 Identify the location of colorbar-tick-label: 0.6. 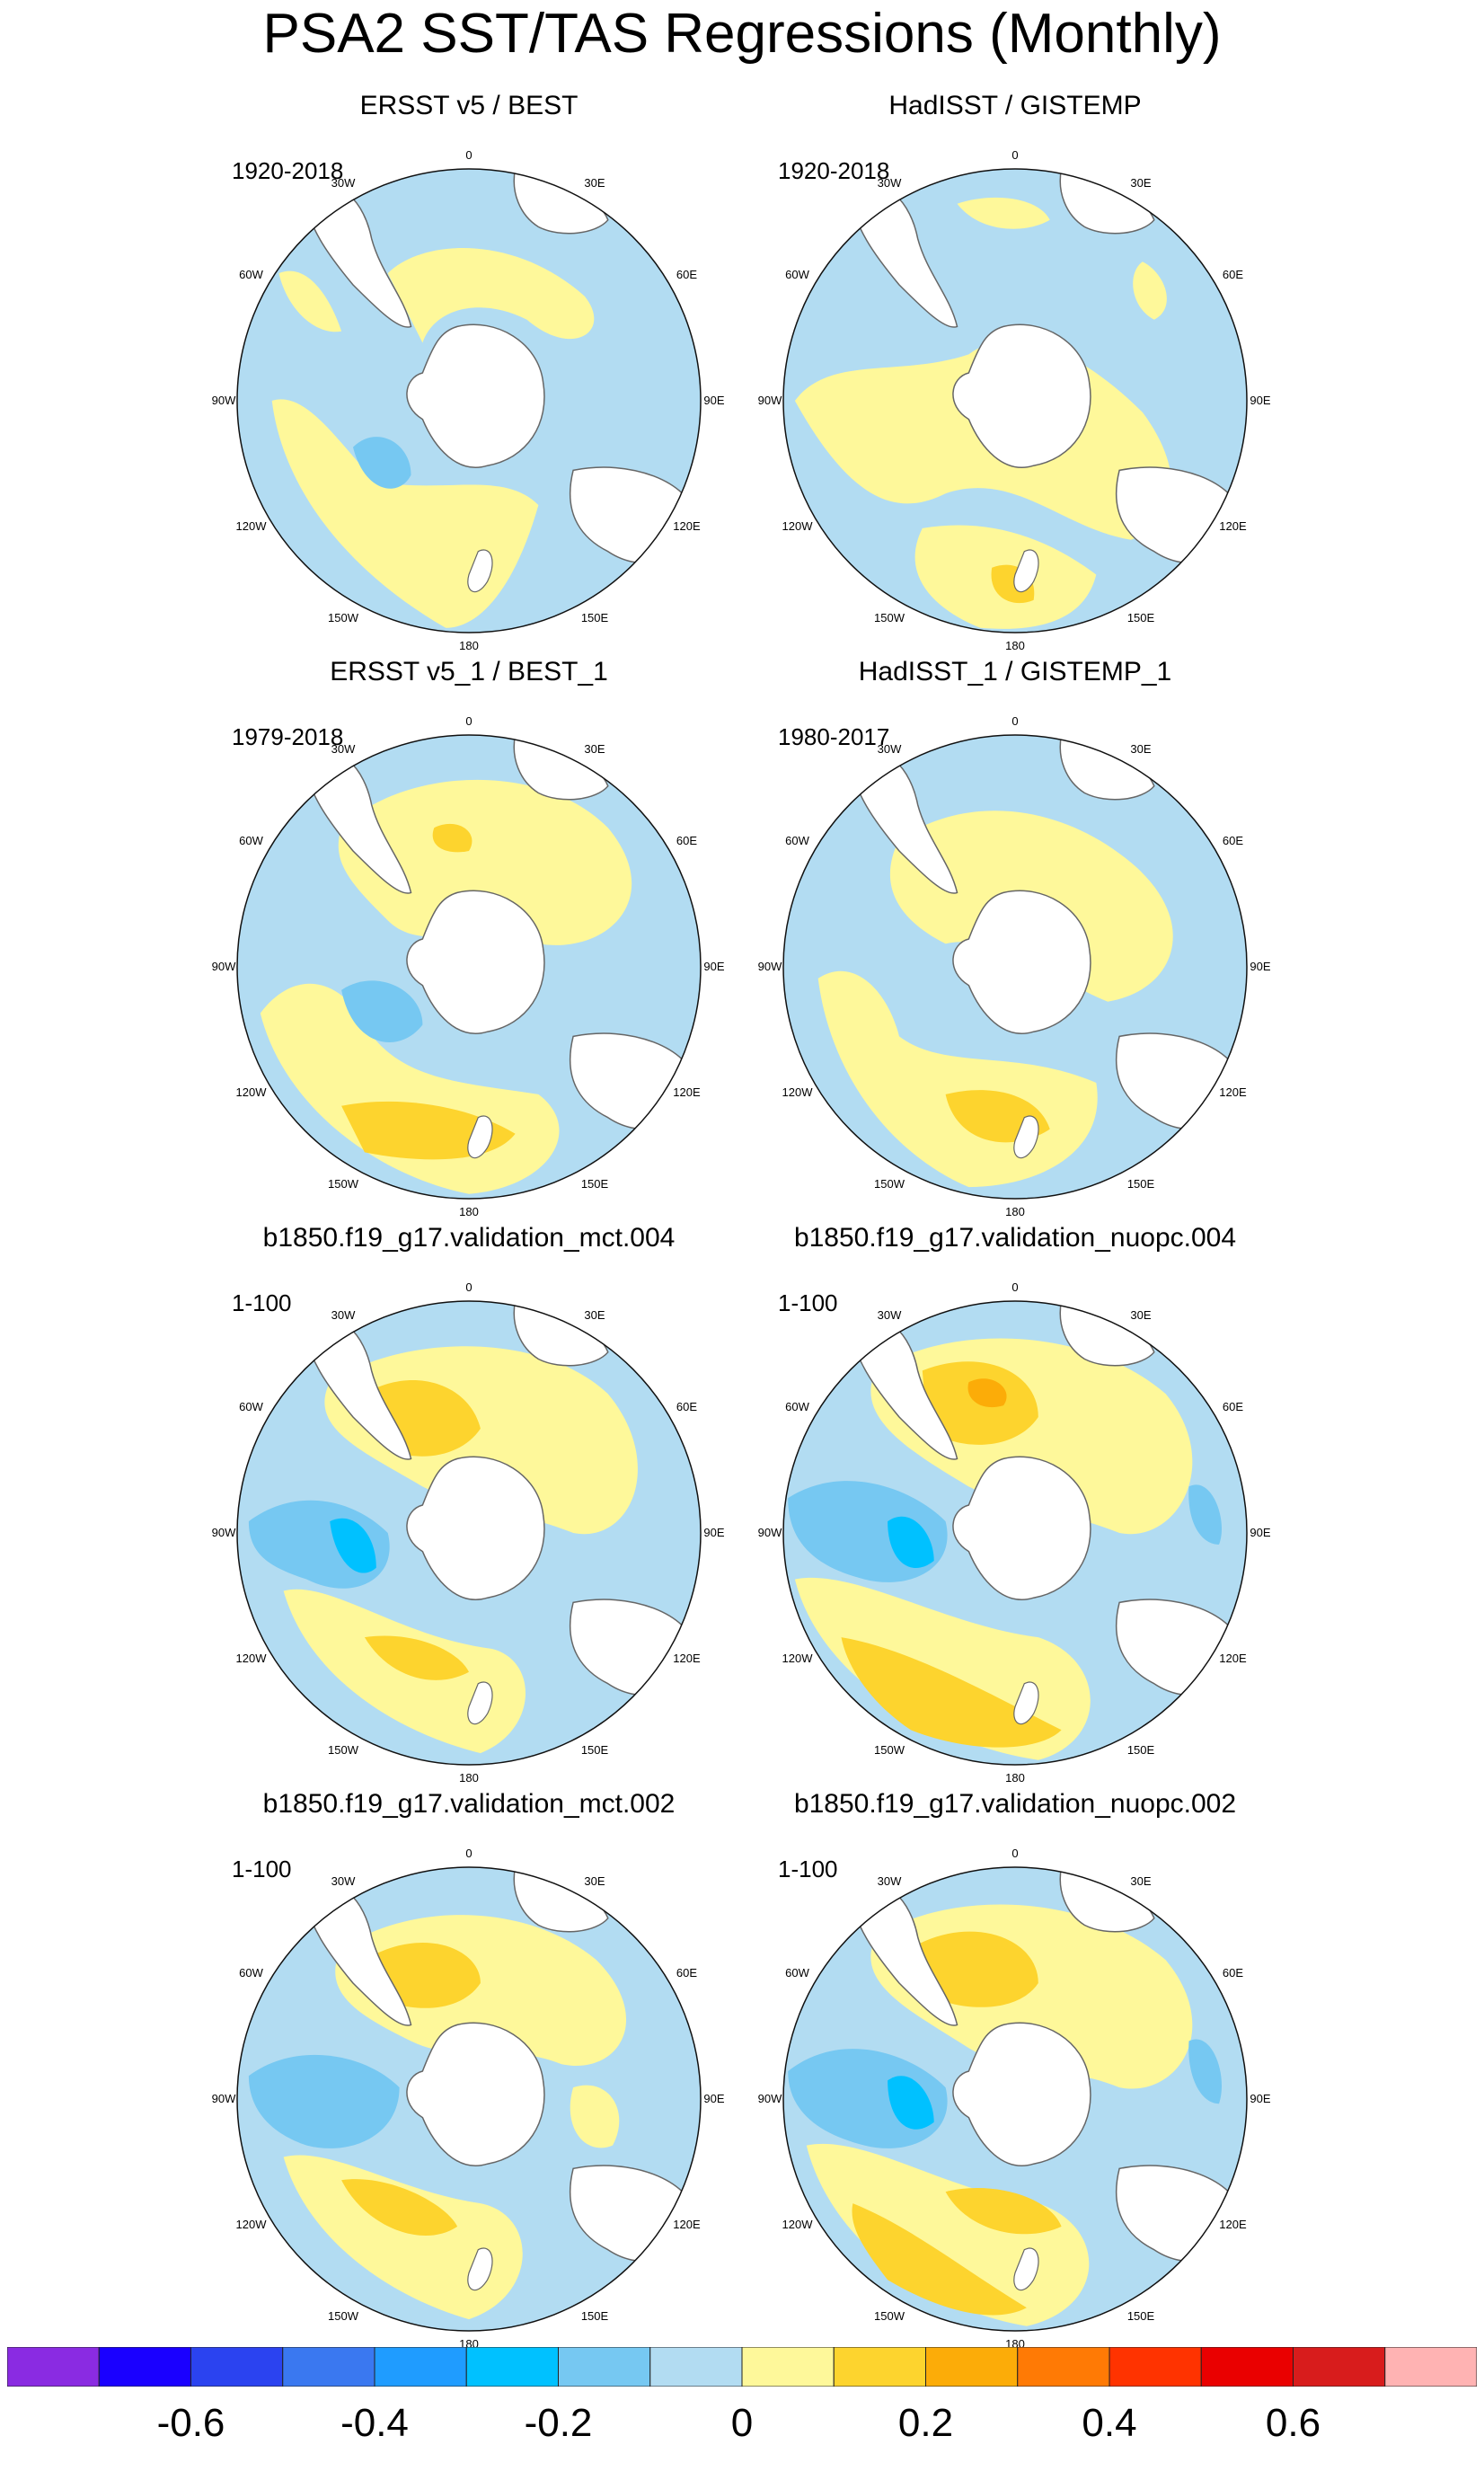
(1293, 2423).